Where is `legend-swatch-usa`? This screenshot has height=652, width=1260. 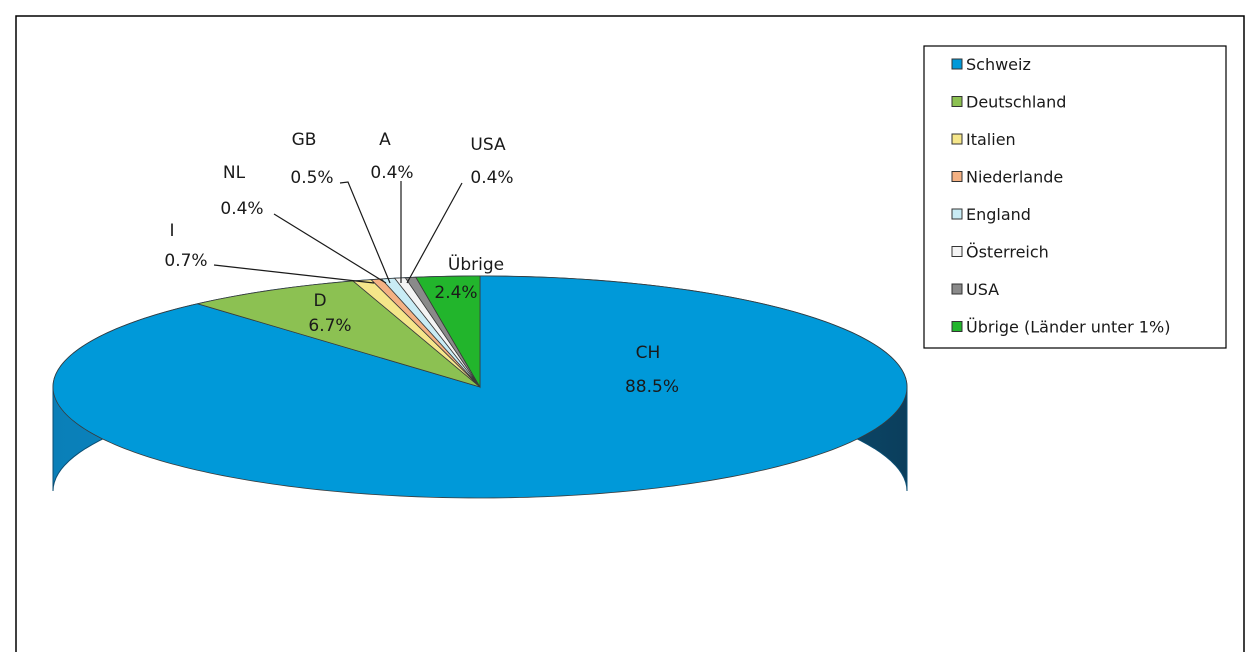
legend-swatch-usa is located at coordinates (957, 289).